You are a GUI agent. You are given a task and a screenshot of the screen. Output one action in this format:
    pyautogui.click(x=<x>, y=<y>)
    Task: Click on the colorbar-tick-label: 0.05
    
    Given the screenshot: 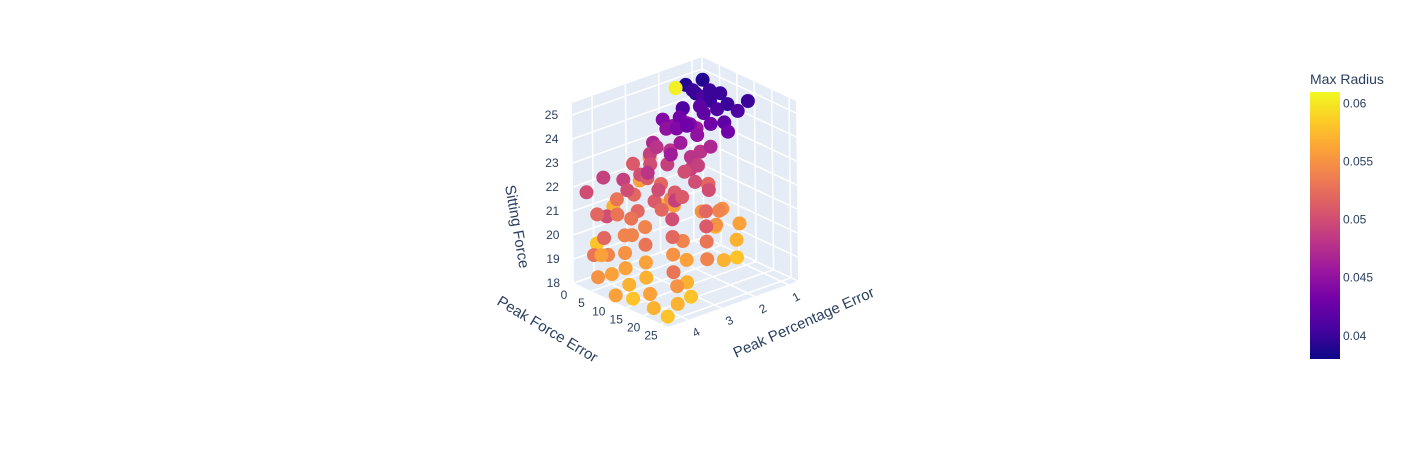 What is the action you would take?
    pyautogui.click(x=1355, y=220)
    